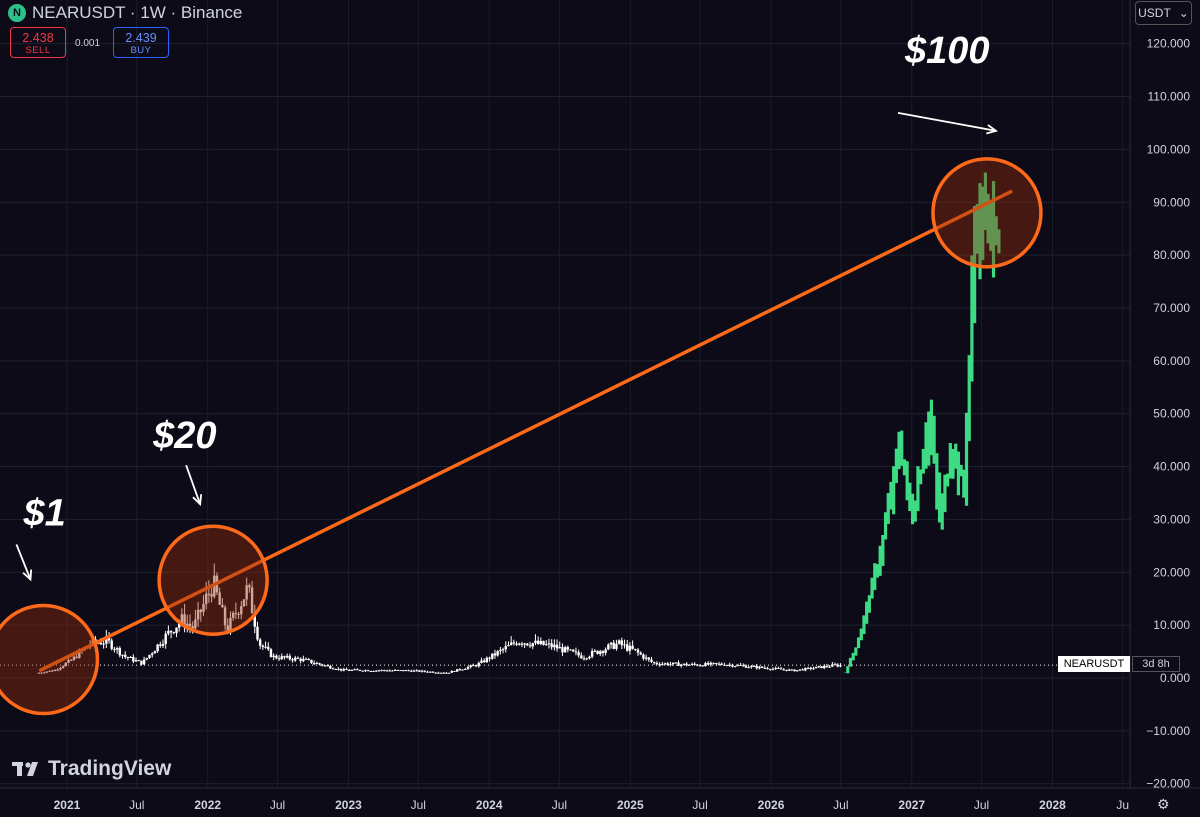  Describe the element at coordinates (630, 805) in the screenshot. I see `x-tick-label: 2025` at that location.